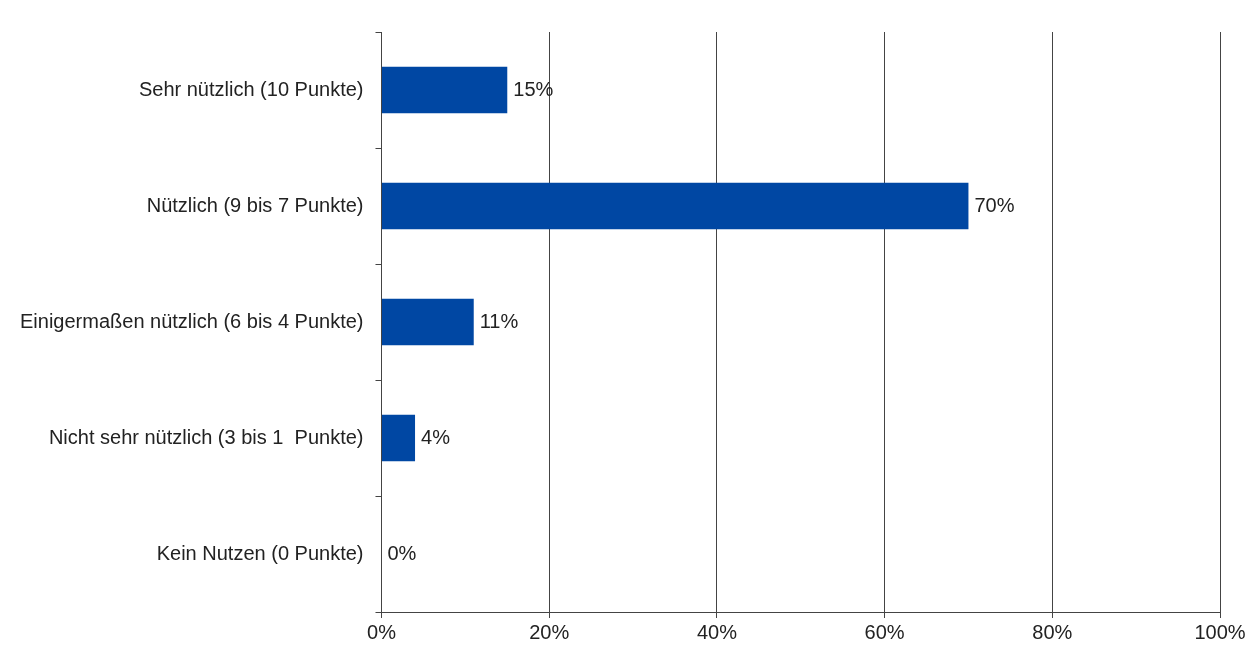  Describe the element at coordinates (251, 88) in the screenshot. I see `y-tick-label: Sehr nützlich (10 Punkte)` at that location.